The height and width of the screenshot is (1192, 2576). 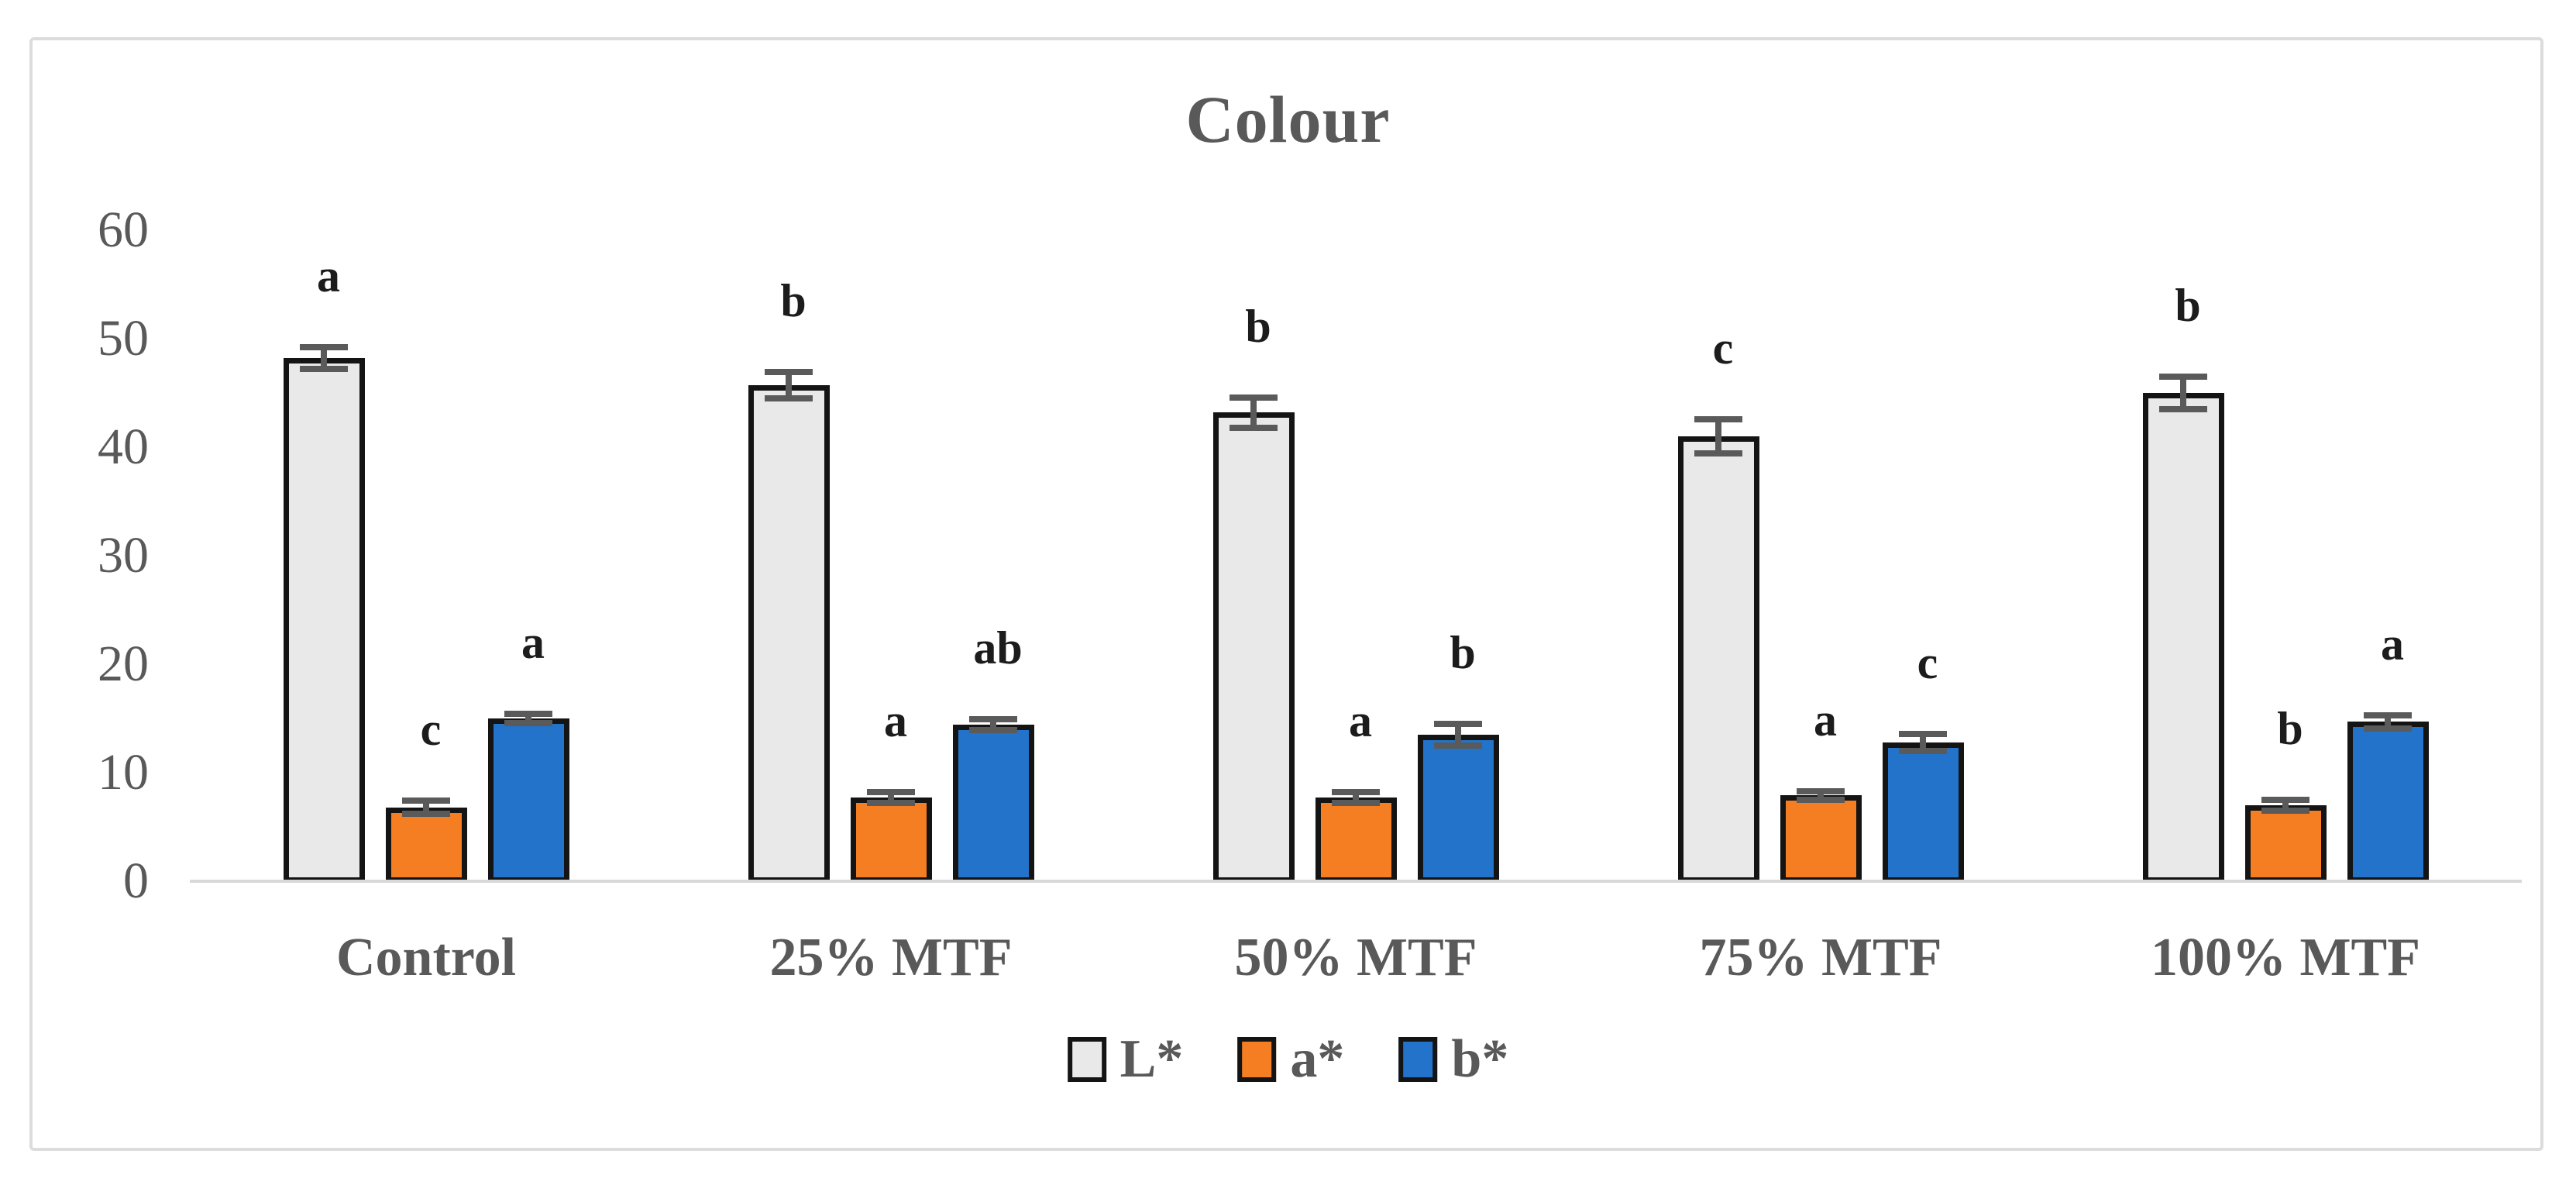 I want to click on legend-label: b*, so click(x=1480, y=1059).